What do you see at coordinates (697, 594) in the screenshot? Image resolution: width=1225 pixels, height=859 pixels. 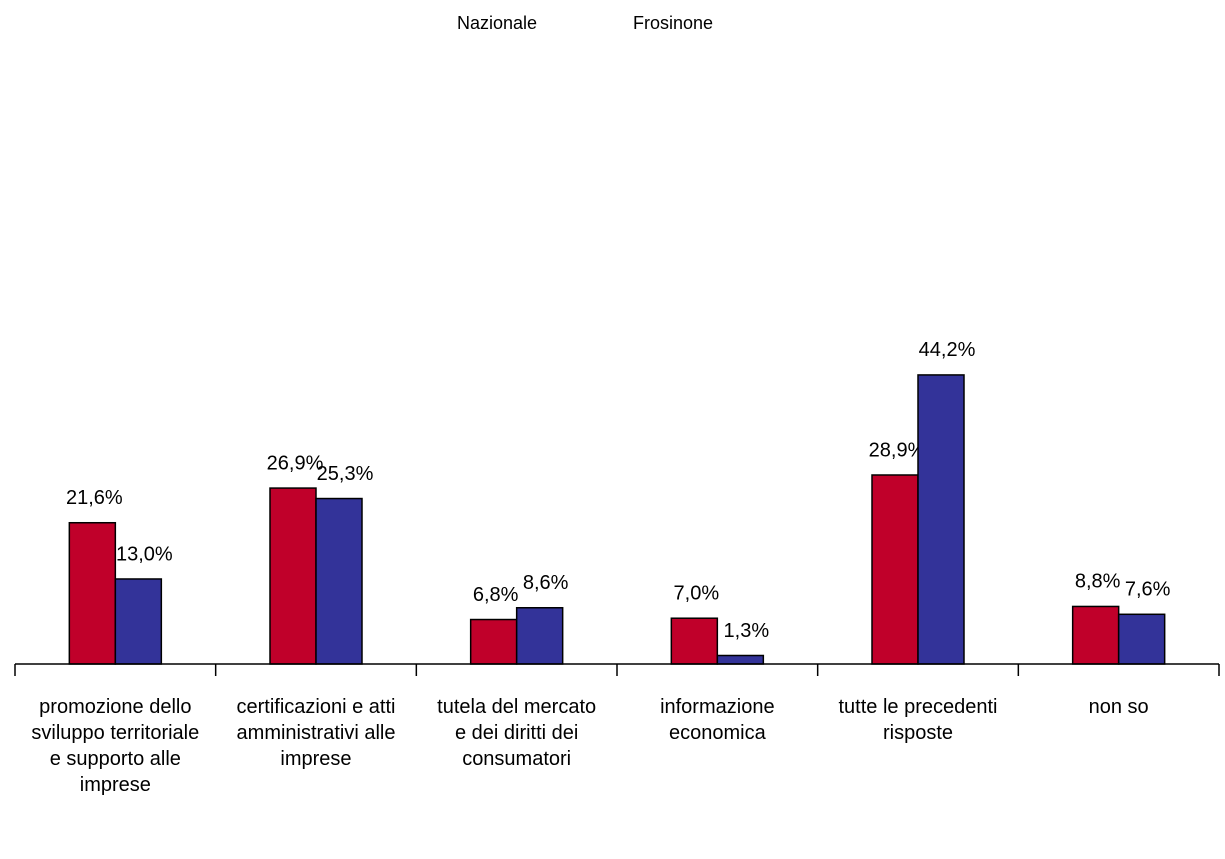 I see `data-label: 7,0%` at bounding box center [697, 594].